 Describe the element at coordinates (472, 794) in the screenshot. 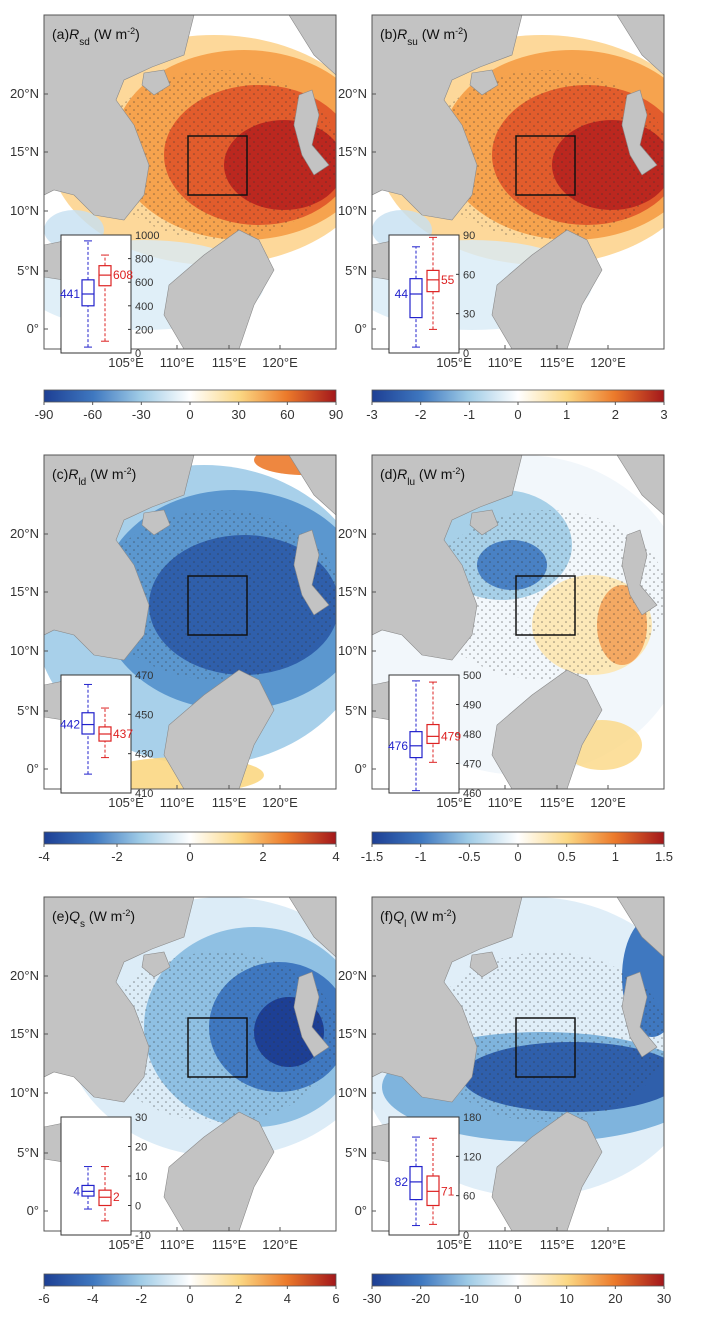

I see `inset-tick-label: 460` at that location.